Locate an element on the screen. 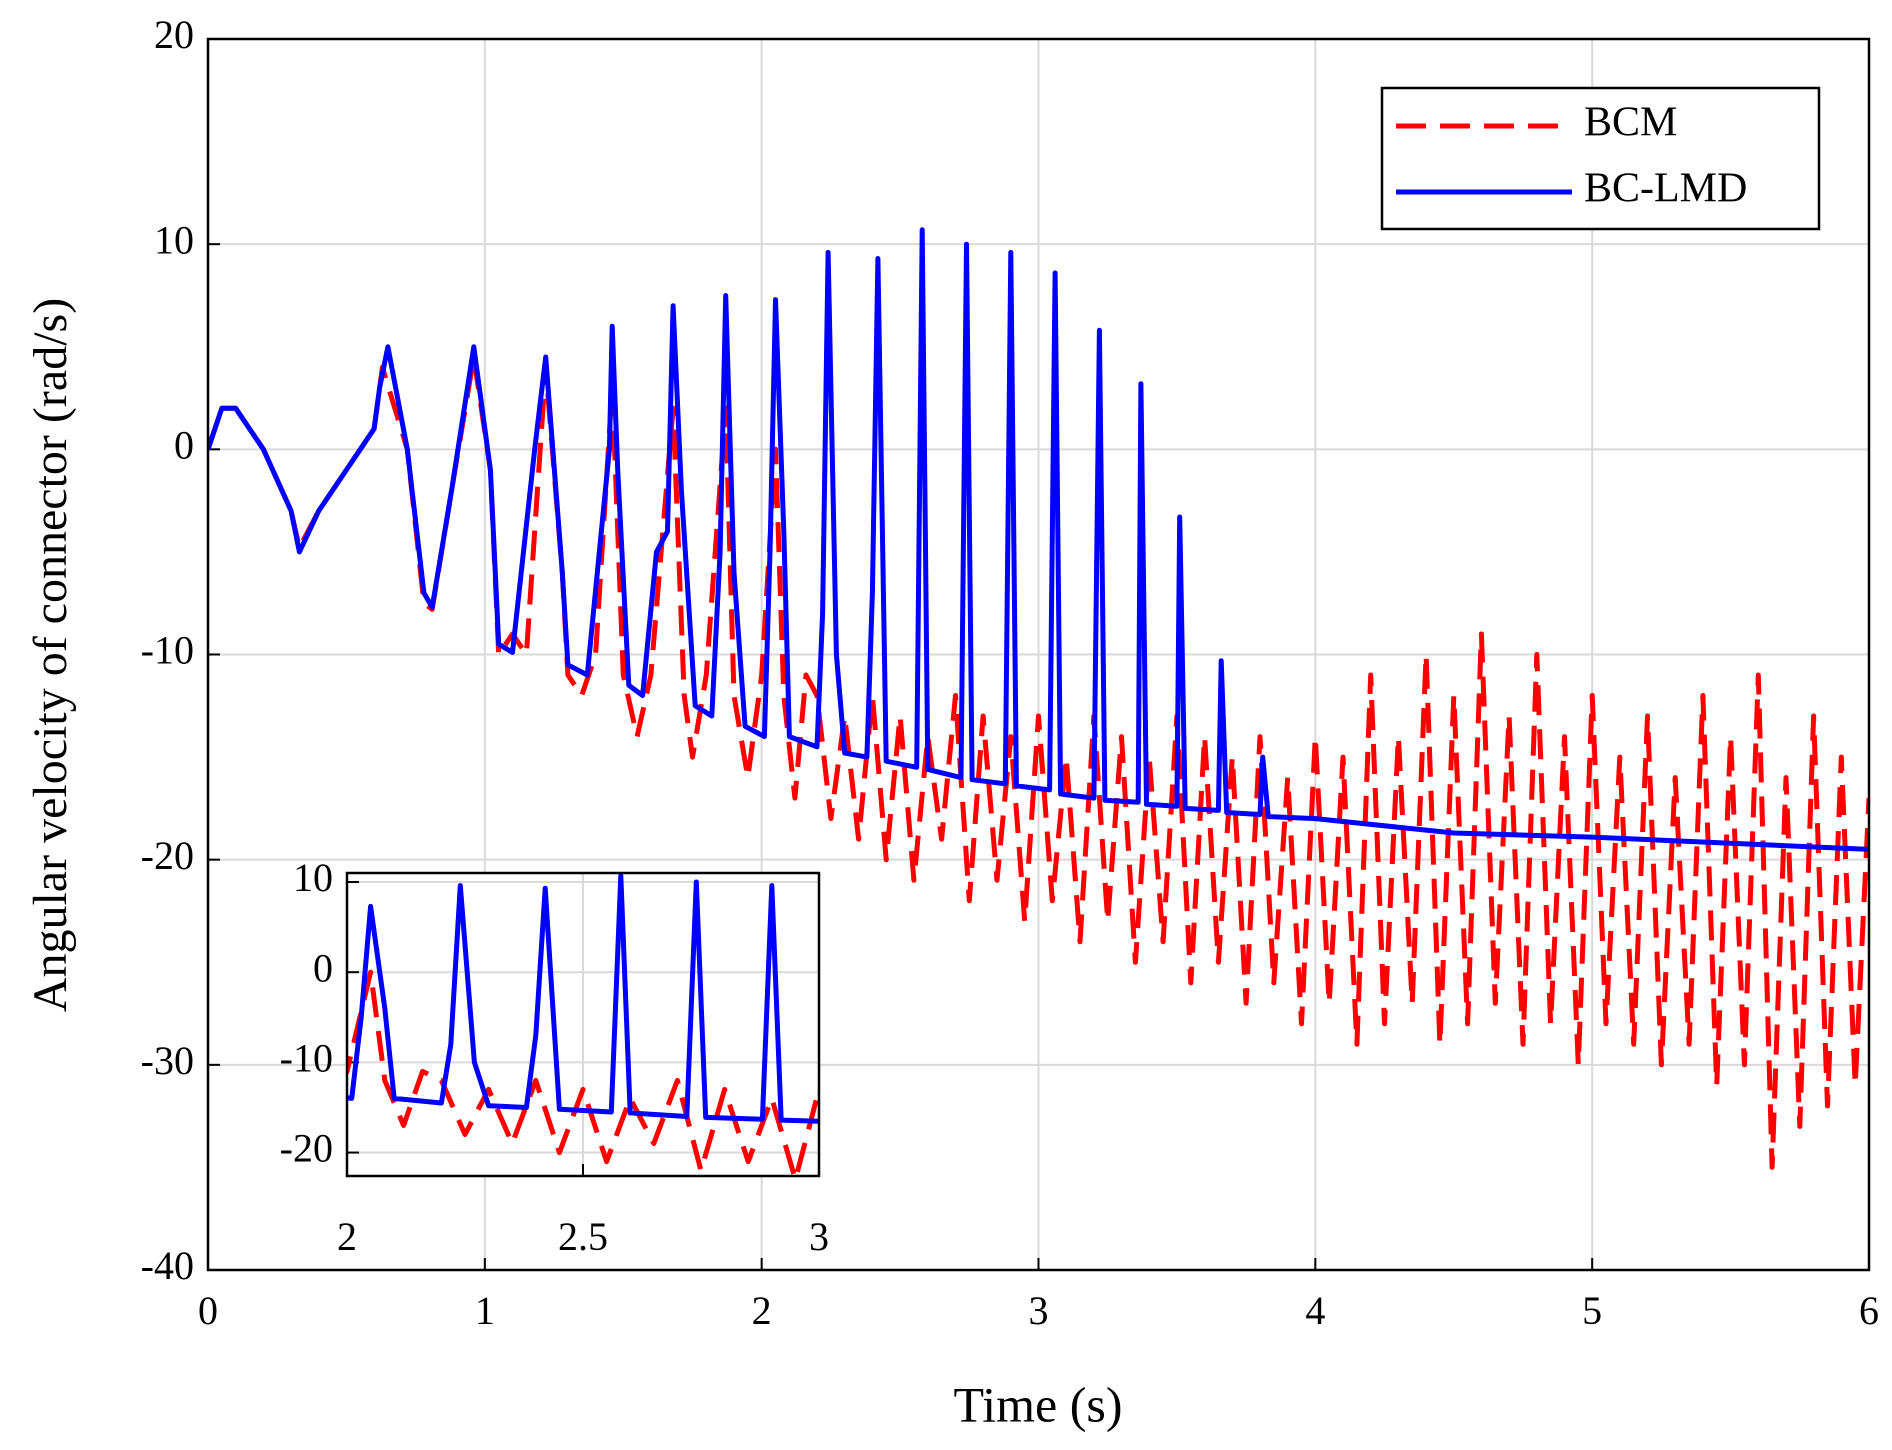 Image resolution: width=1892 pixels, height=1450 pixels. legend-label: BC-LMD is located at coordinates (1665, 189).